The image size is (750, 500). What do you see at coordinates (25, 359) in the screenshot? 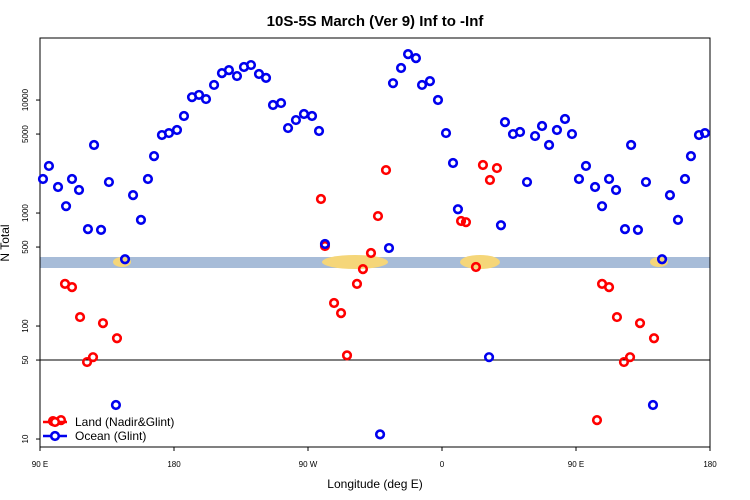
I see `y-tick-label: 50` at bounding box center [25, 359].